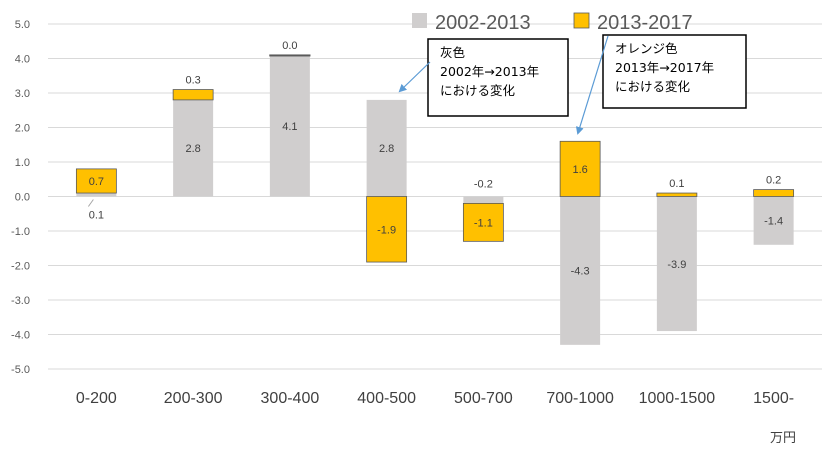 This screenshot has width=836, height=468. Describe the element at coordinates (22, 163) in the screenshot. I see `y-tick-label: 1.0` at that location.